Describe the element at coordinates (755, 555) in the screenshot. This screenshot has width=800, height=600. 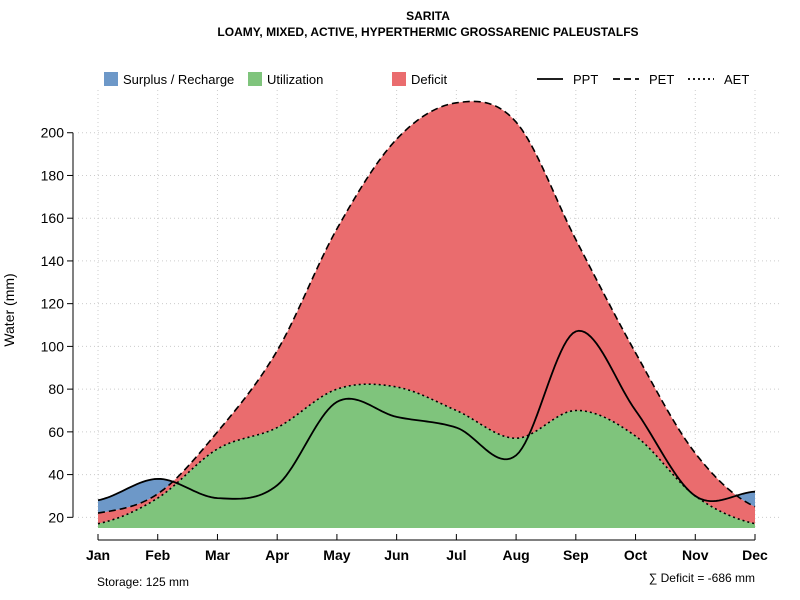
I see `x-tick-label: Dec` at that location.